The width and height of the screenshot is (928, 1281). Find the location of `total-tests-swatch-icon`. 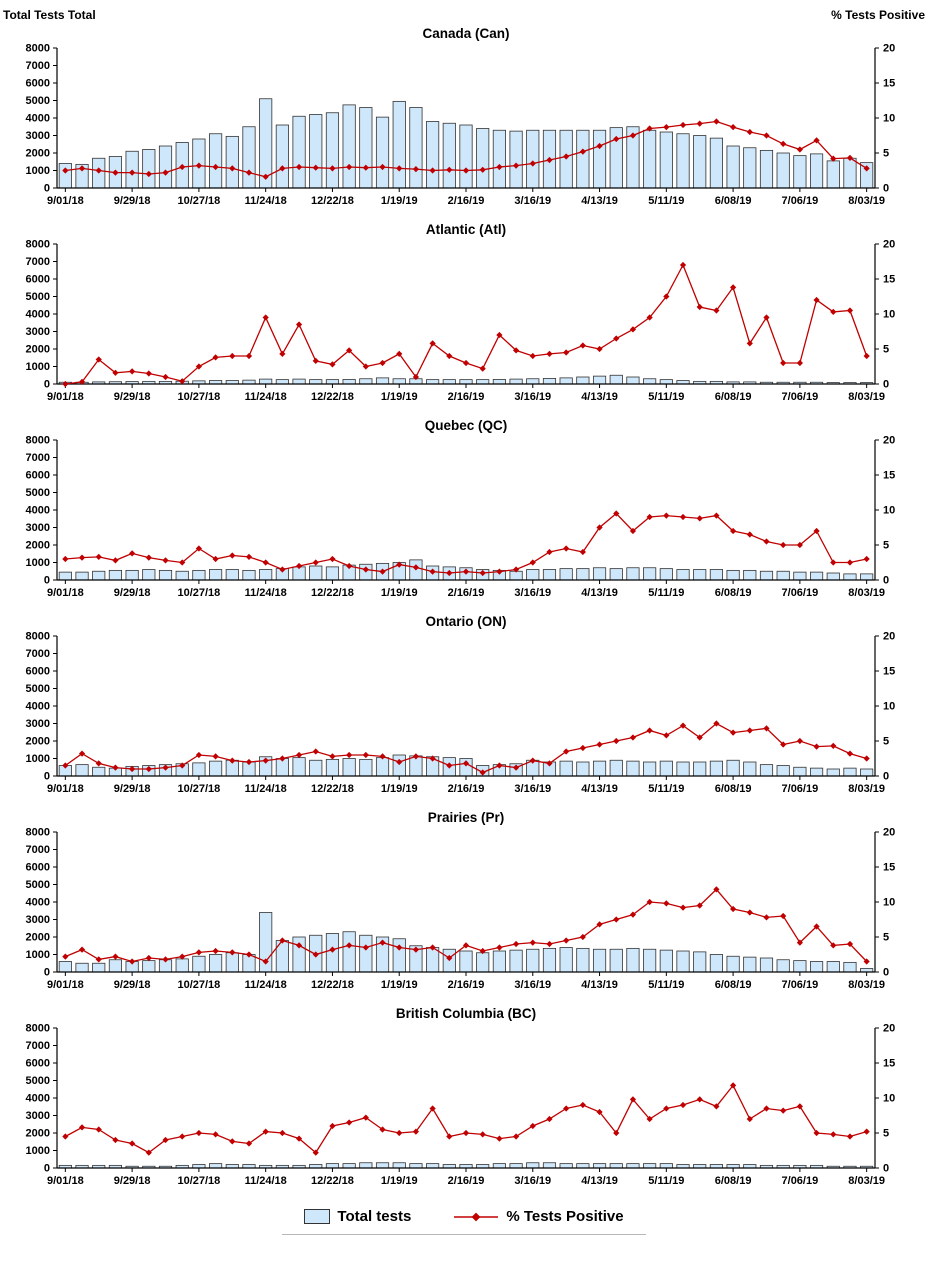

total-tests-swatch-icon is located at coordinates (317, 1216).